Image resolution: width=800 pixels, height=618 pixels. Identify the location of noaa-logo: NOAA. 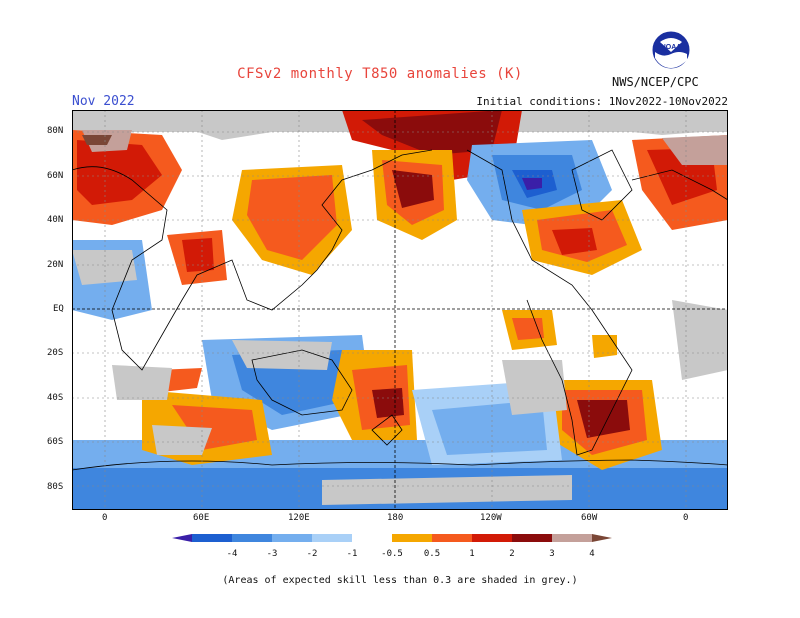
(671, 50).